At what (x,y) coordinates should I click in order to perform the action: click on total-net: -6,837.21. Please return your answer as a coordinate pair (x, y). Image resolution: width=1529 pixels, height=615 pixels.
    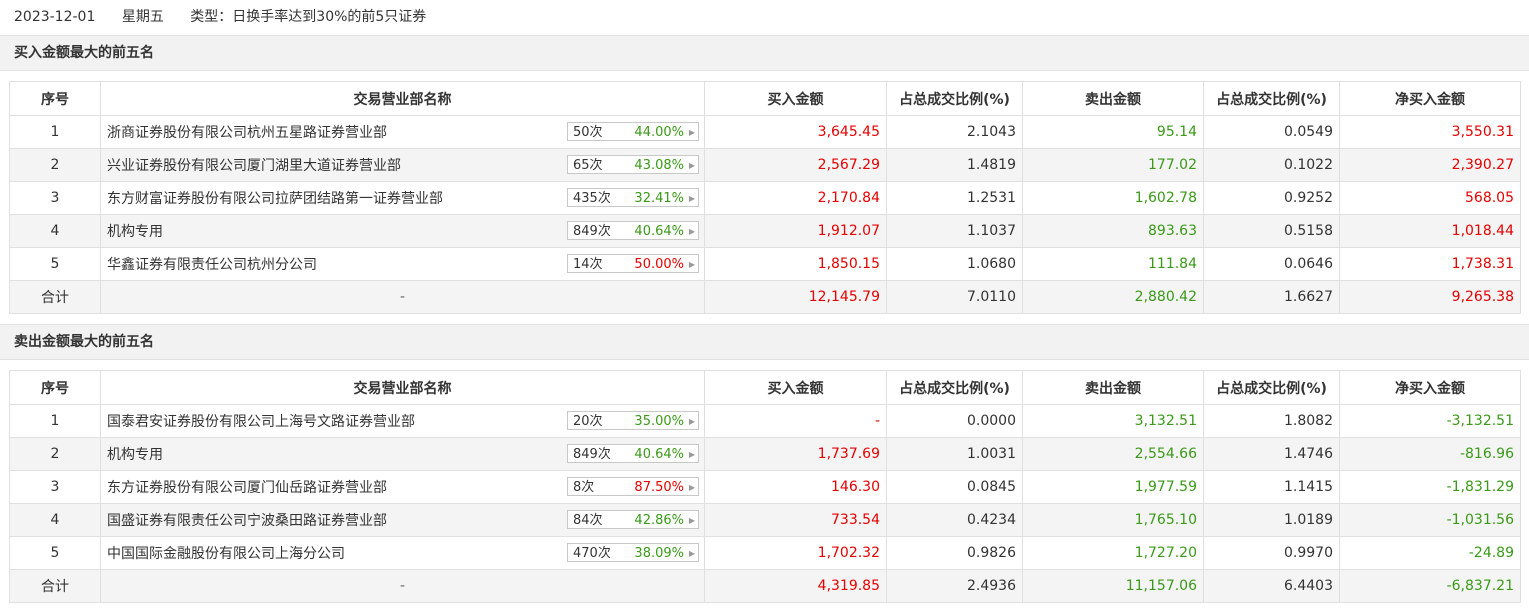
    Looking at the image, I should click on (1430, 586).